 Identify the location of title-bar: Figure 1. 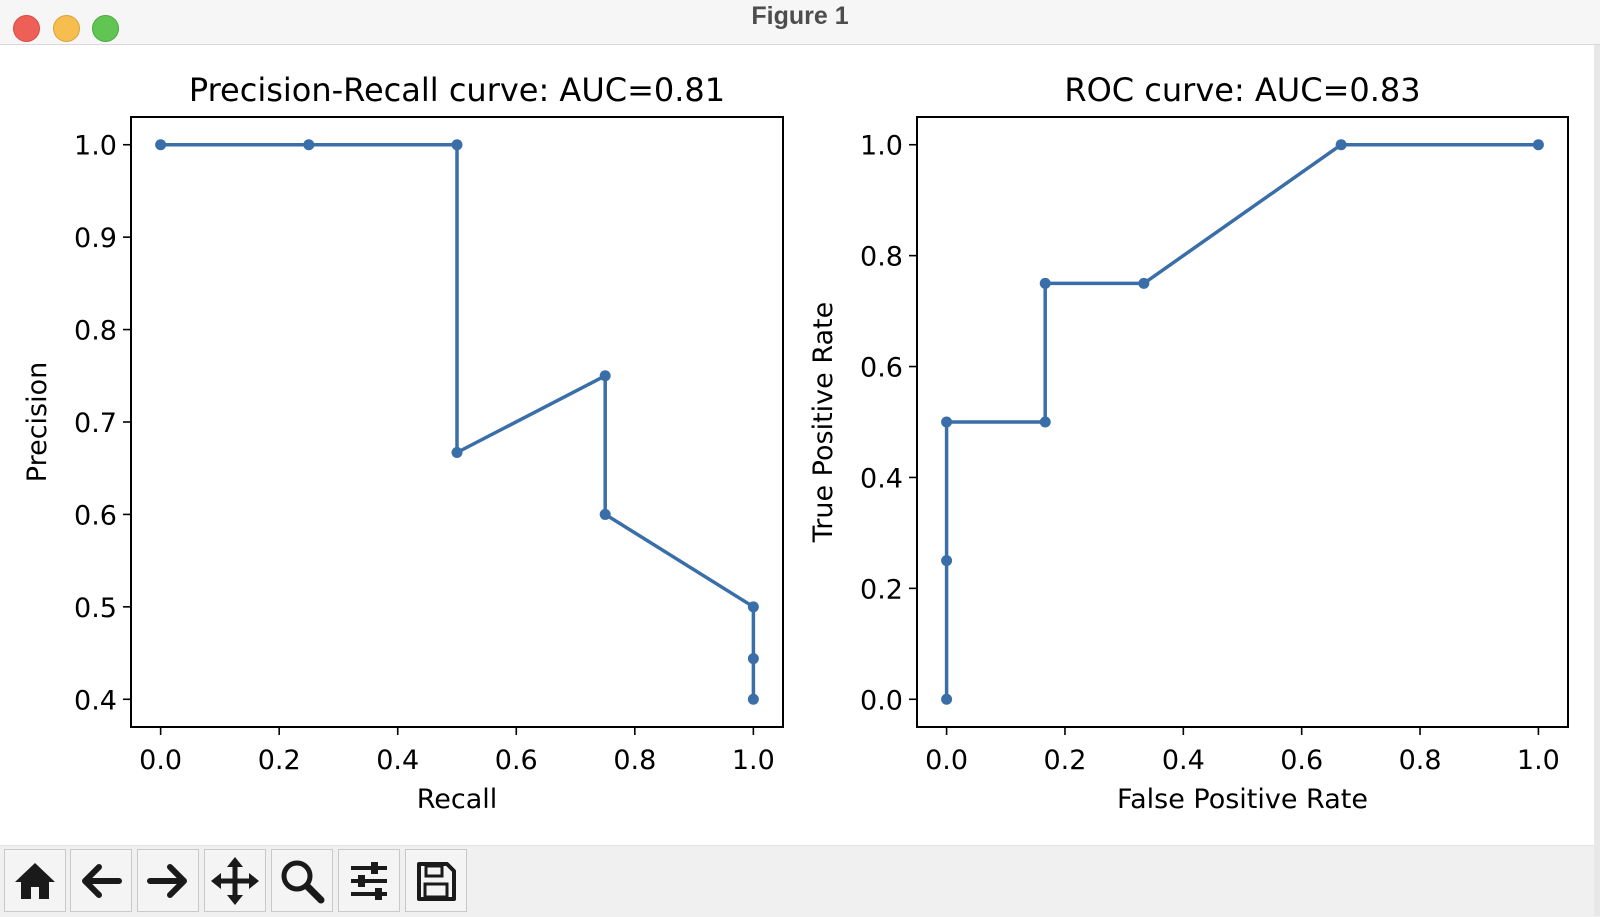
(800, 22).